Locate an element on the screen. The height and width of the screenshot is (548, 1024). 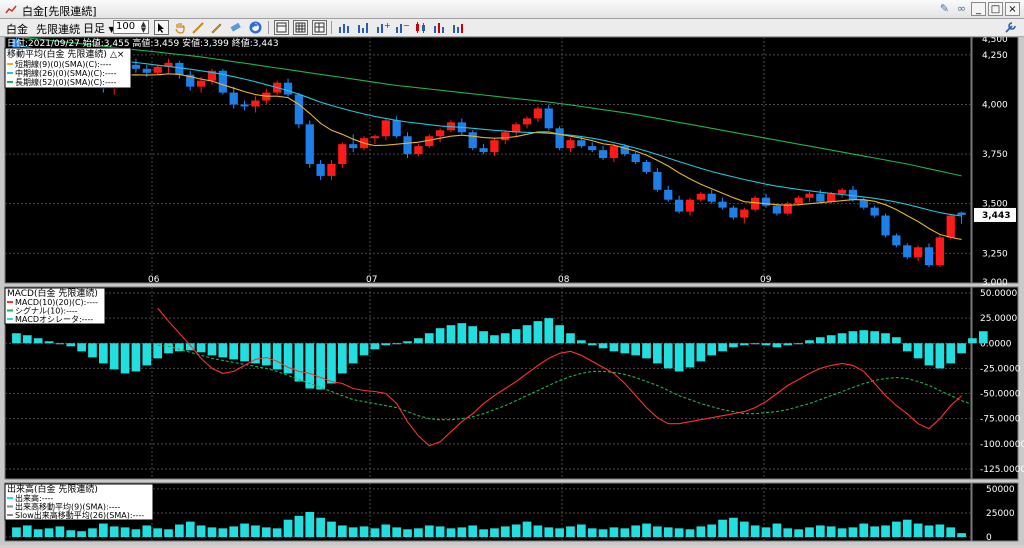
maximize-button: □ is located at coordinates (995, 9).